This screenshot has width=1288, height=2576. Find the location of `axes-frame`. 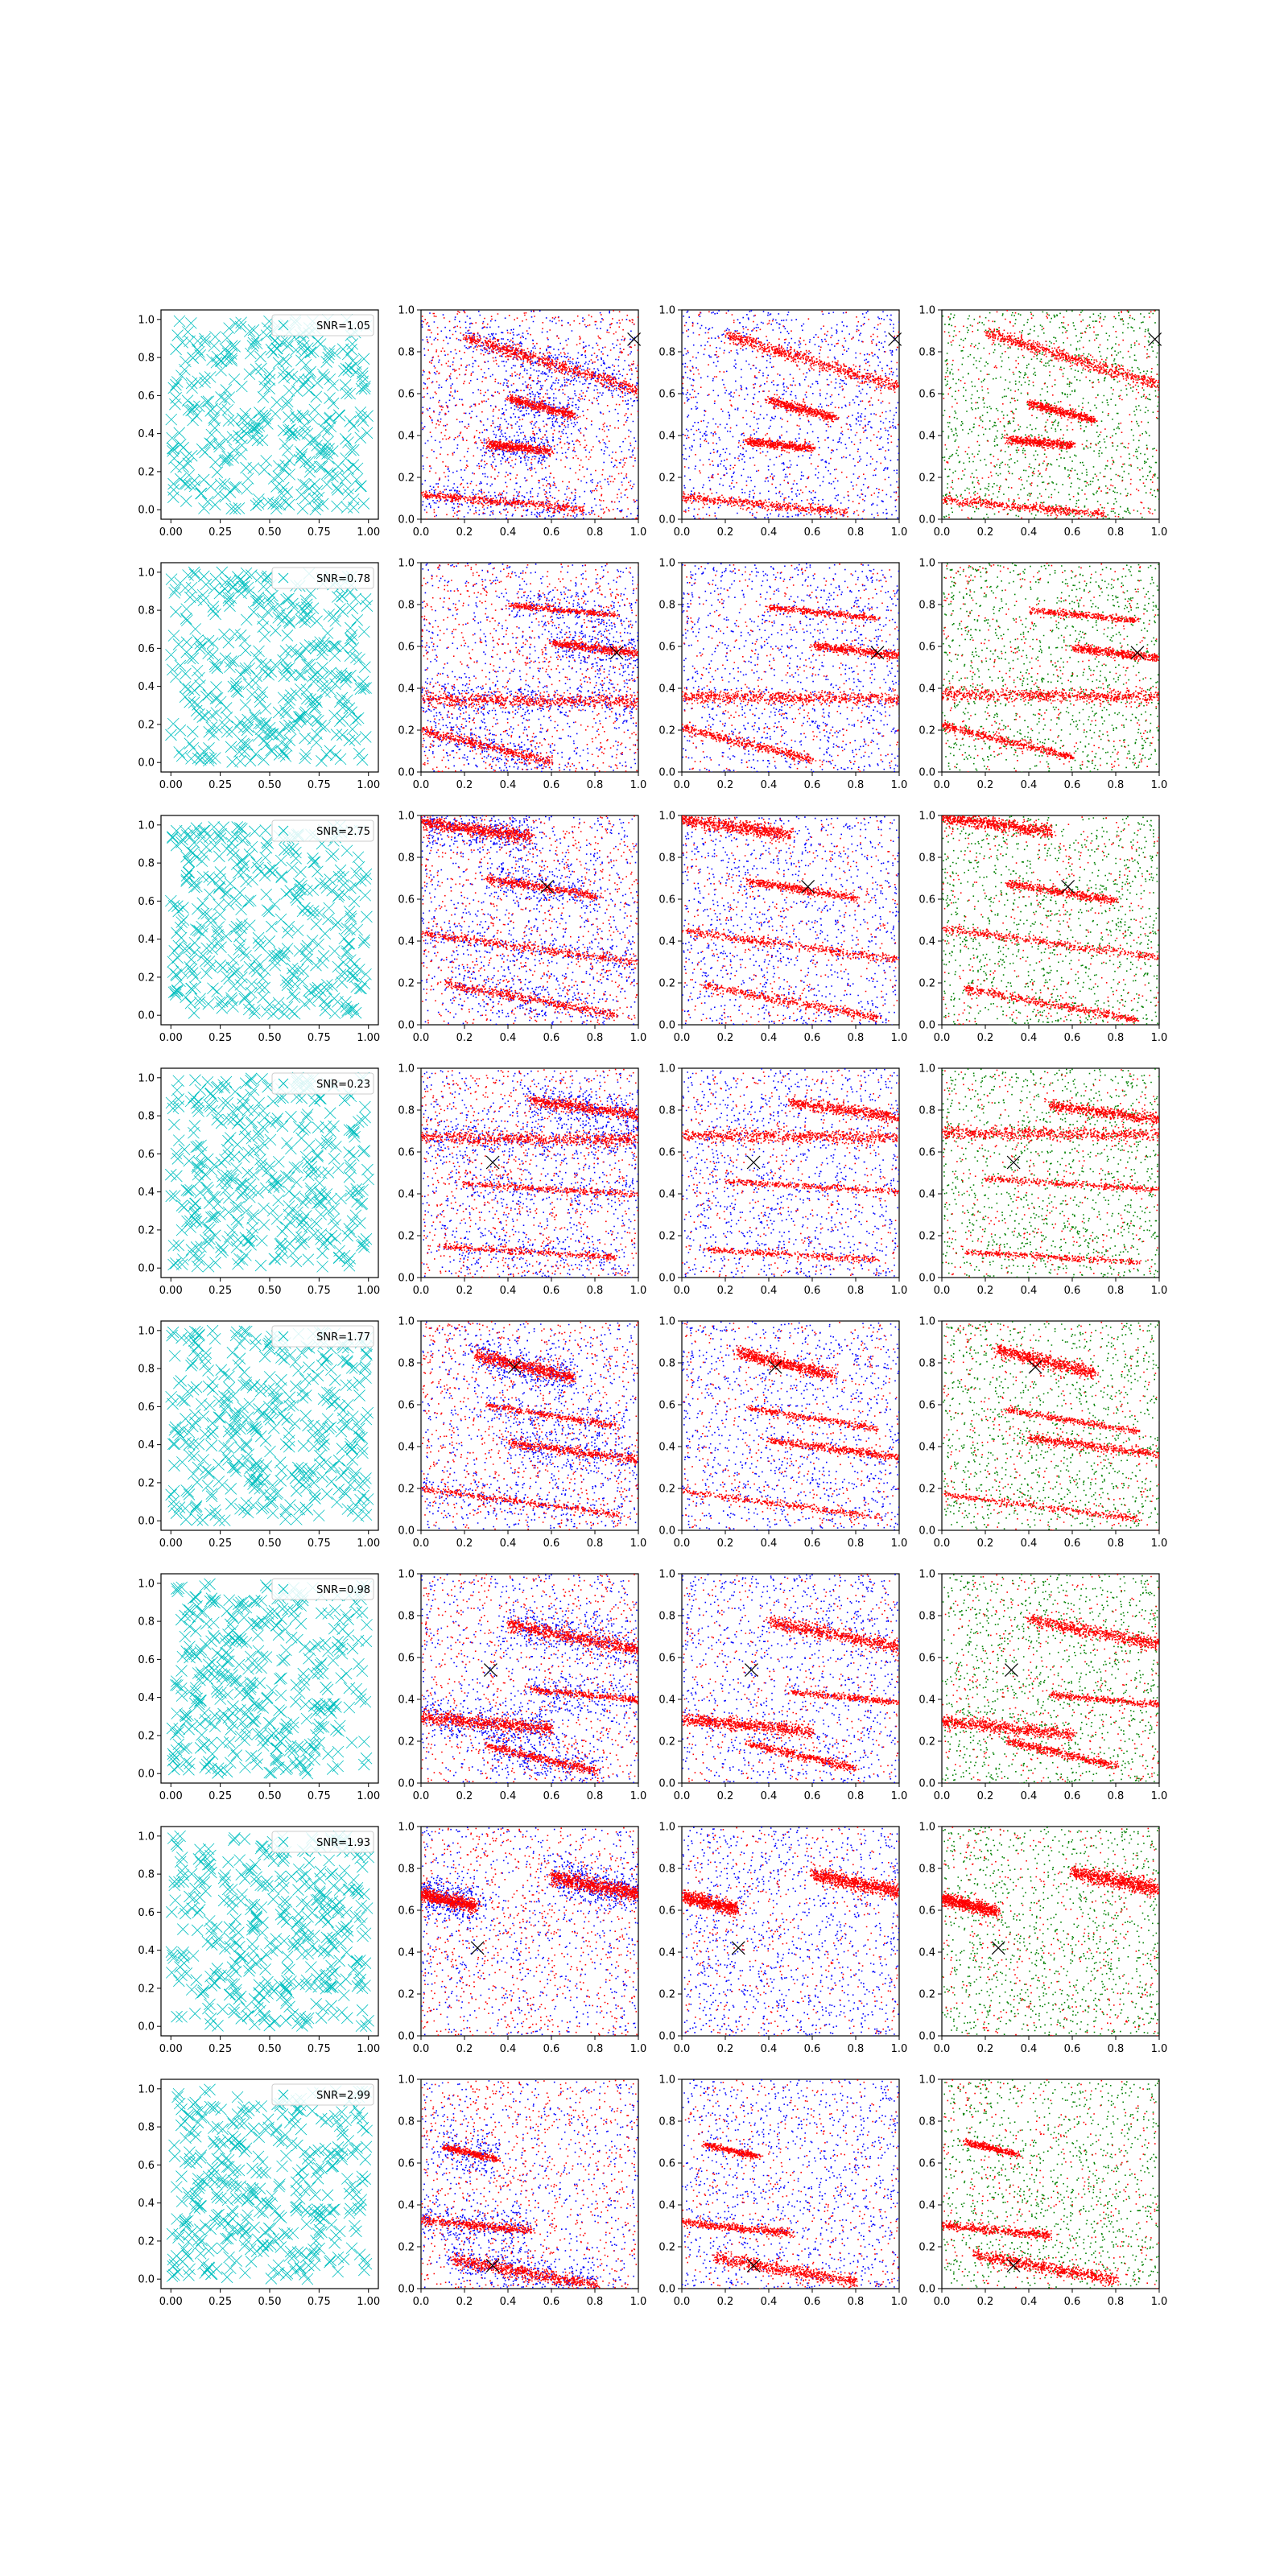

axes-frame is located at coordinates (790, 920).